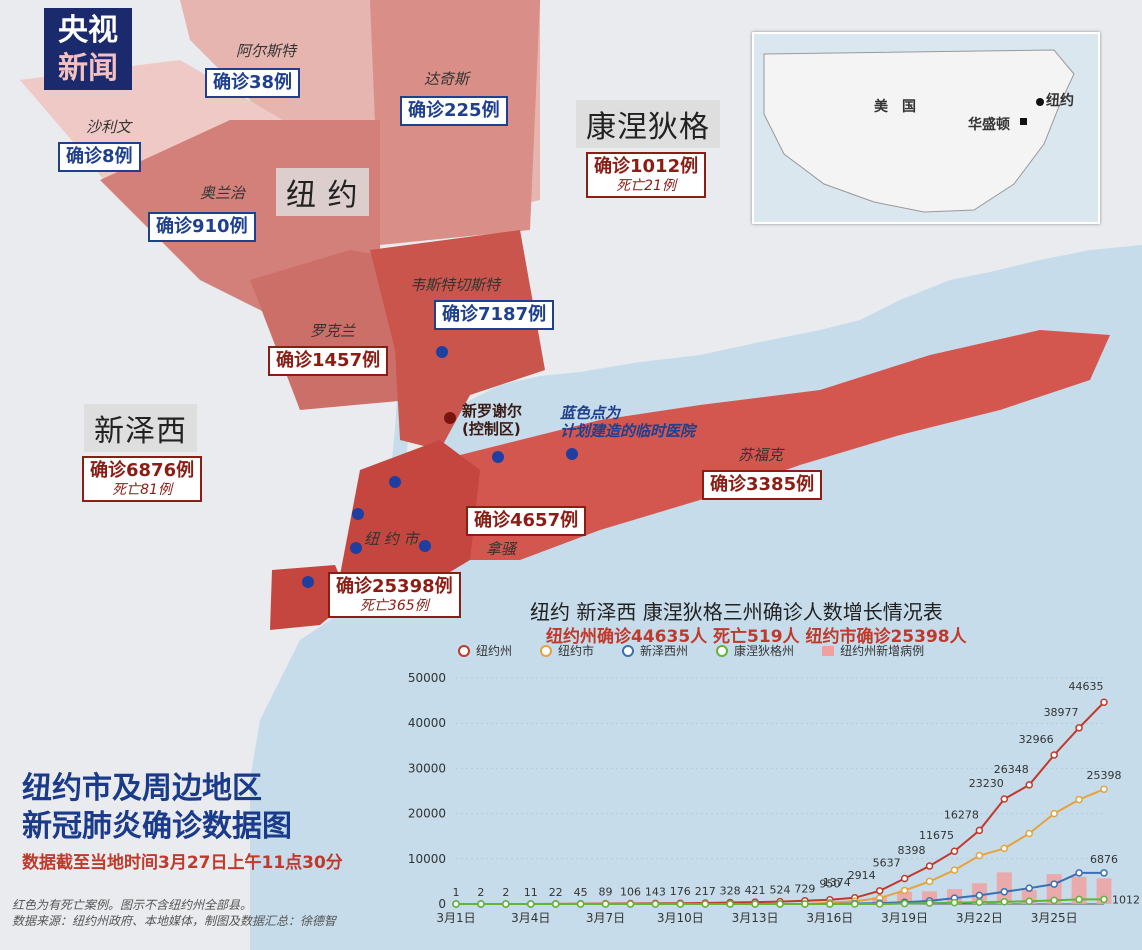 The height and width of the screenshot is (950, 1142). Describe the element at coordinates (328, 361) in the screenshot. I see `count-rockland: 确诊1457例` at that location.